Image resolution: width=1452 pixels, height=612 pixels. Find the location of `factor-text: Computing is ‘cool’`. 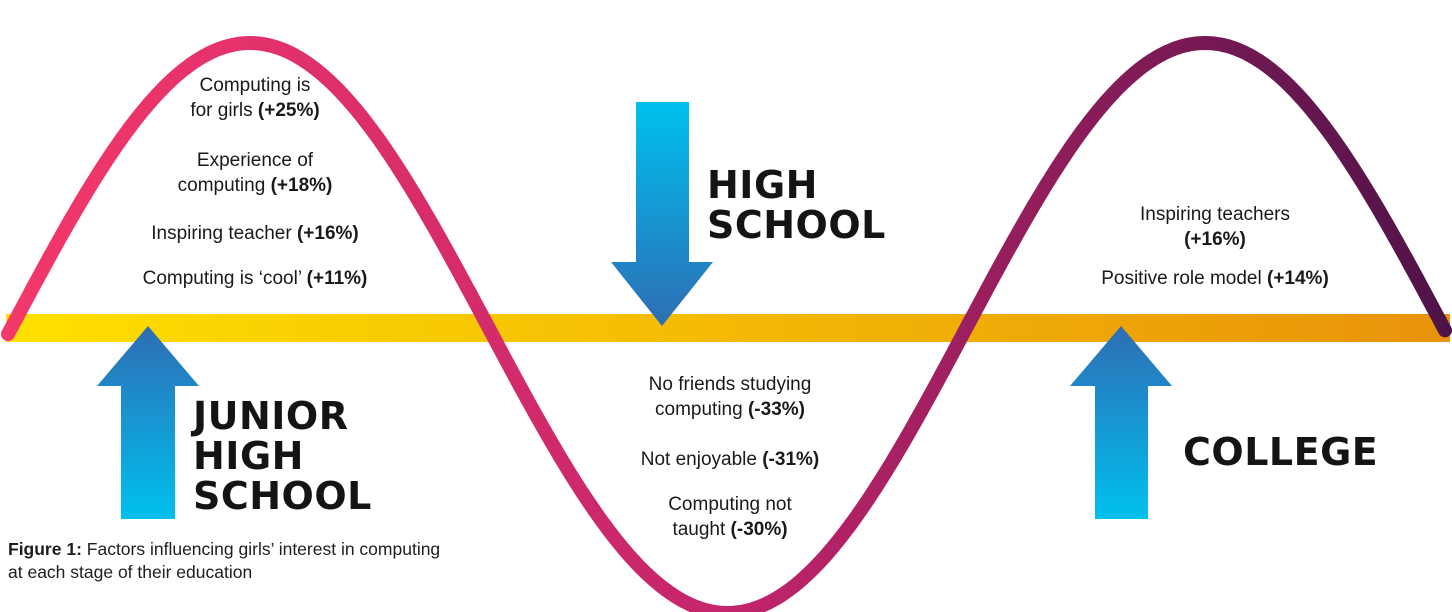

factor-text: Computing is ‘cool’ is located at coordinates (224, 278).